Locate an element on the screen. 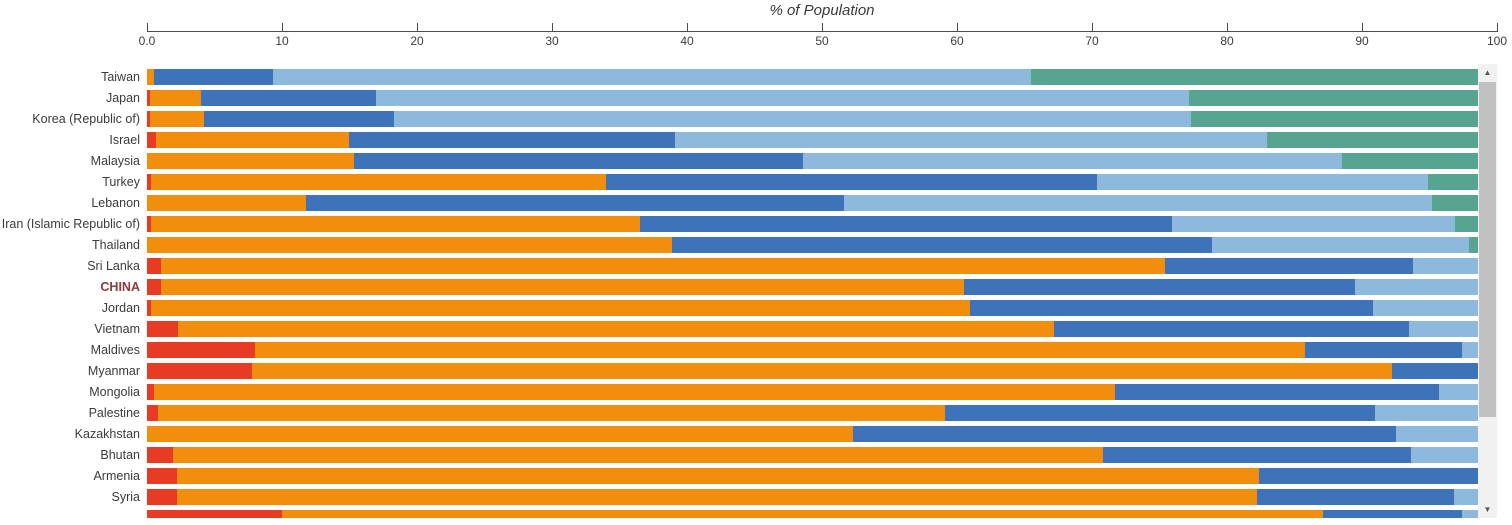 This screenshot has height=525, width=1512. chart-row: Malaysia is located at coordinates (756, 161).